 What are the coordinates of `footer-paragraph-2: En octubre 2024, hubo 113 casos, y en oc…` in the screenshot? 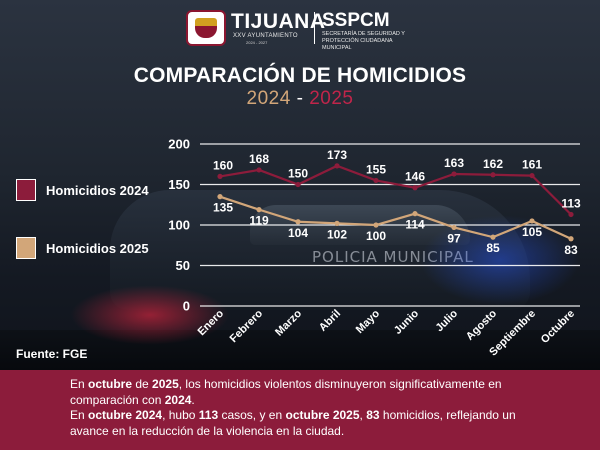 It's located at (305, 423).